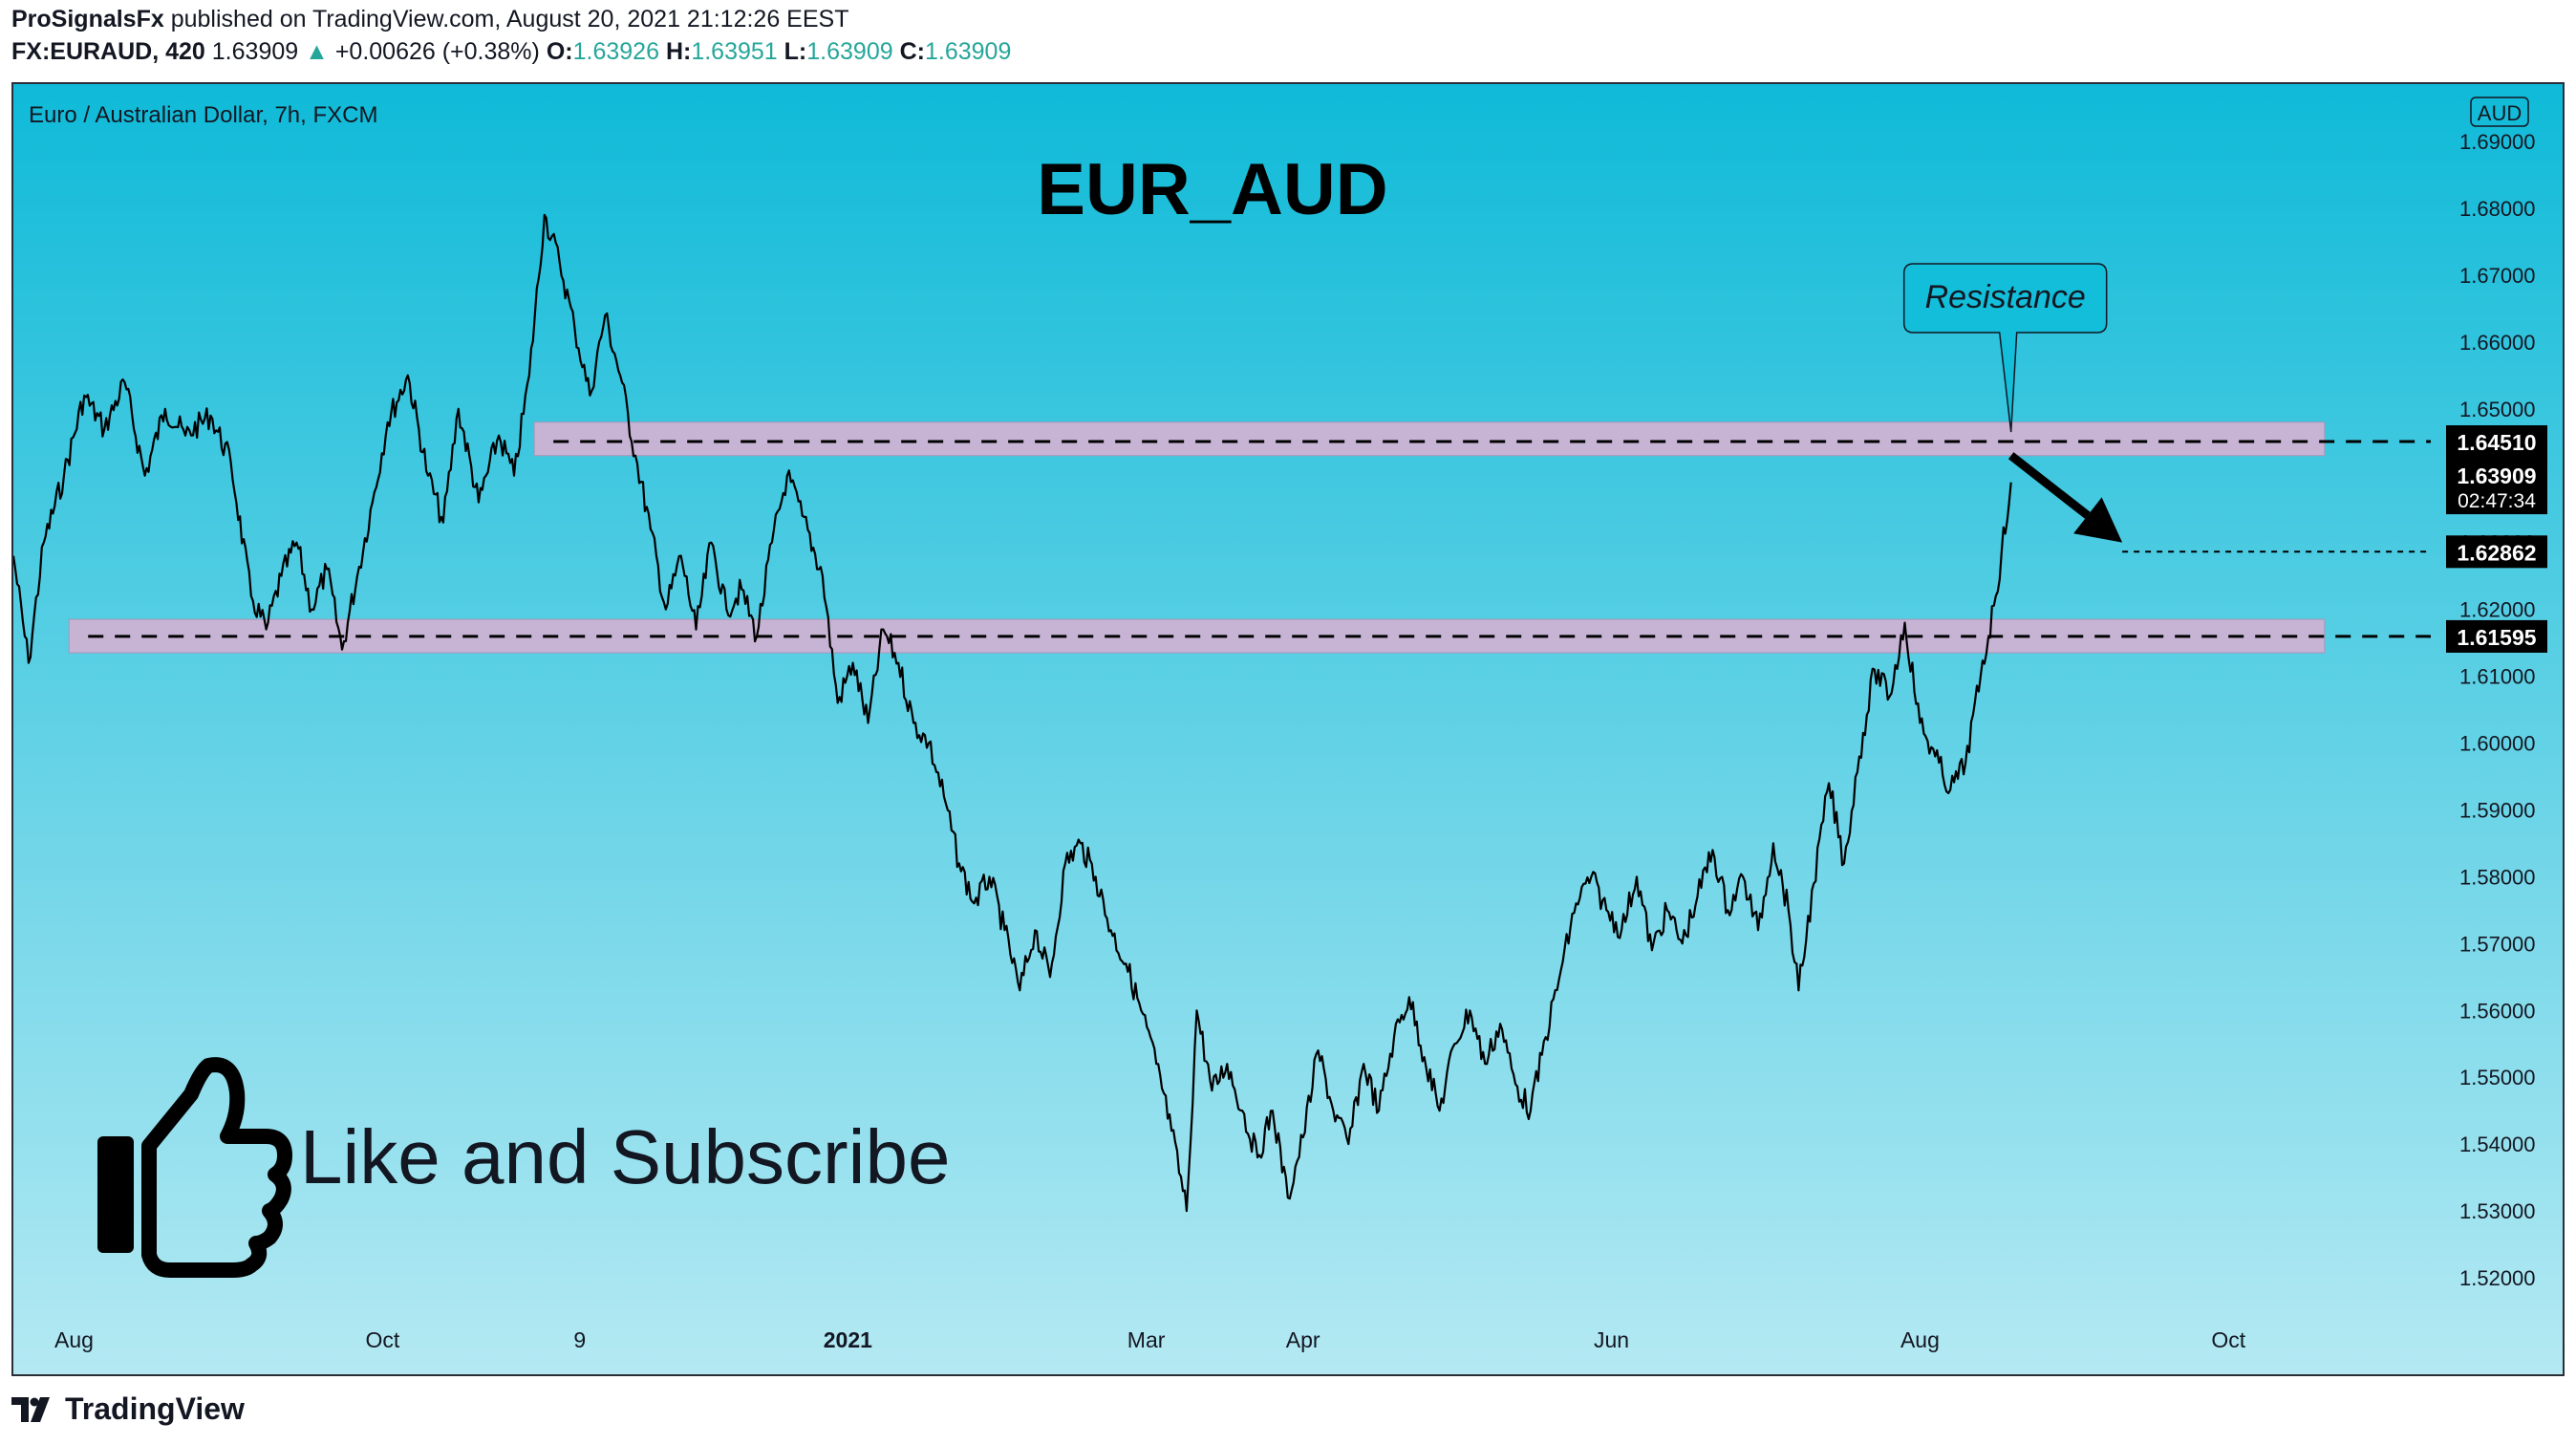  I want to click on high-value: 1.63951, so click(734, 52).